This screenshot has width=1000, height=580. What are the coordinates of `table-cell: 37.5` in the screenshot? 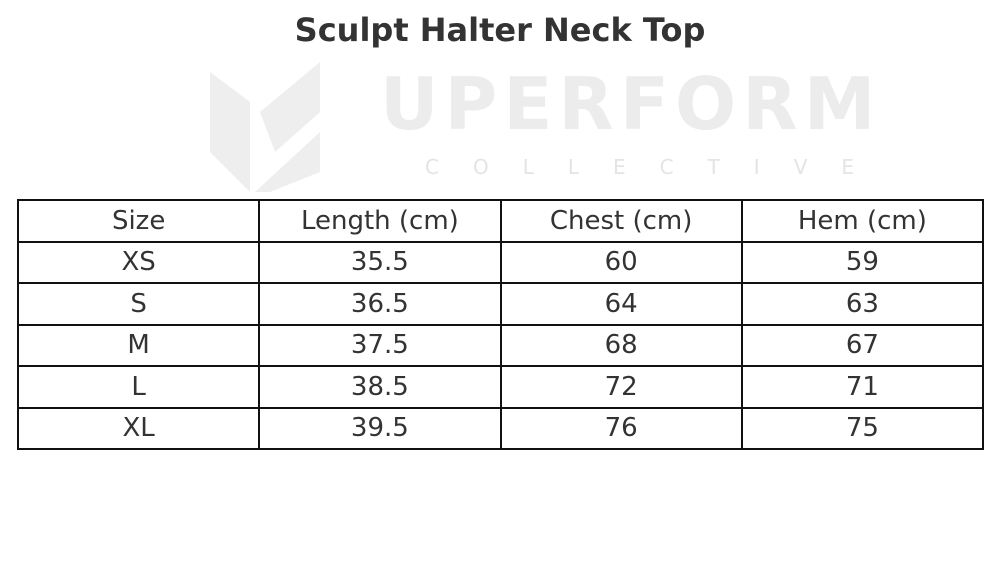 It's located at (380, 345).